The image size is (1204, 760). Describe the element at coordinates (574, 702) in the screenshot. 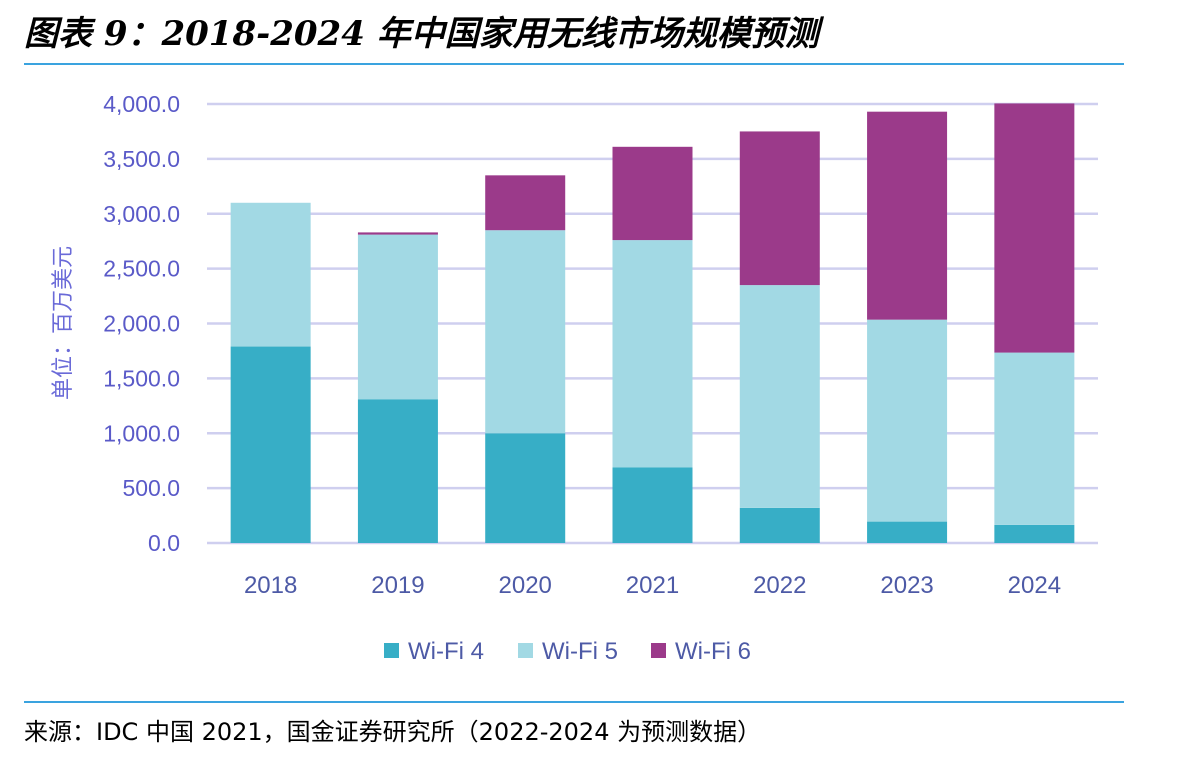

I see `bottom-divider` at that location.